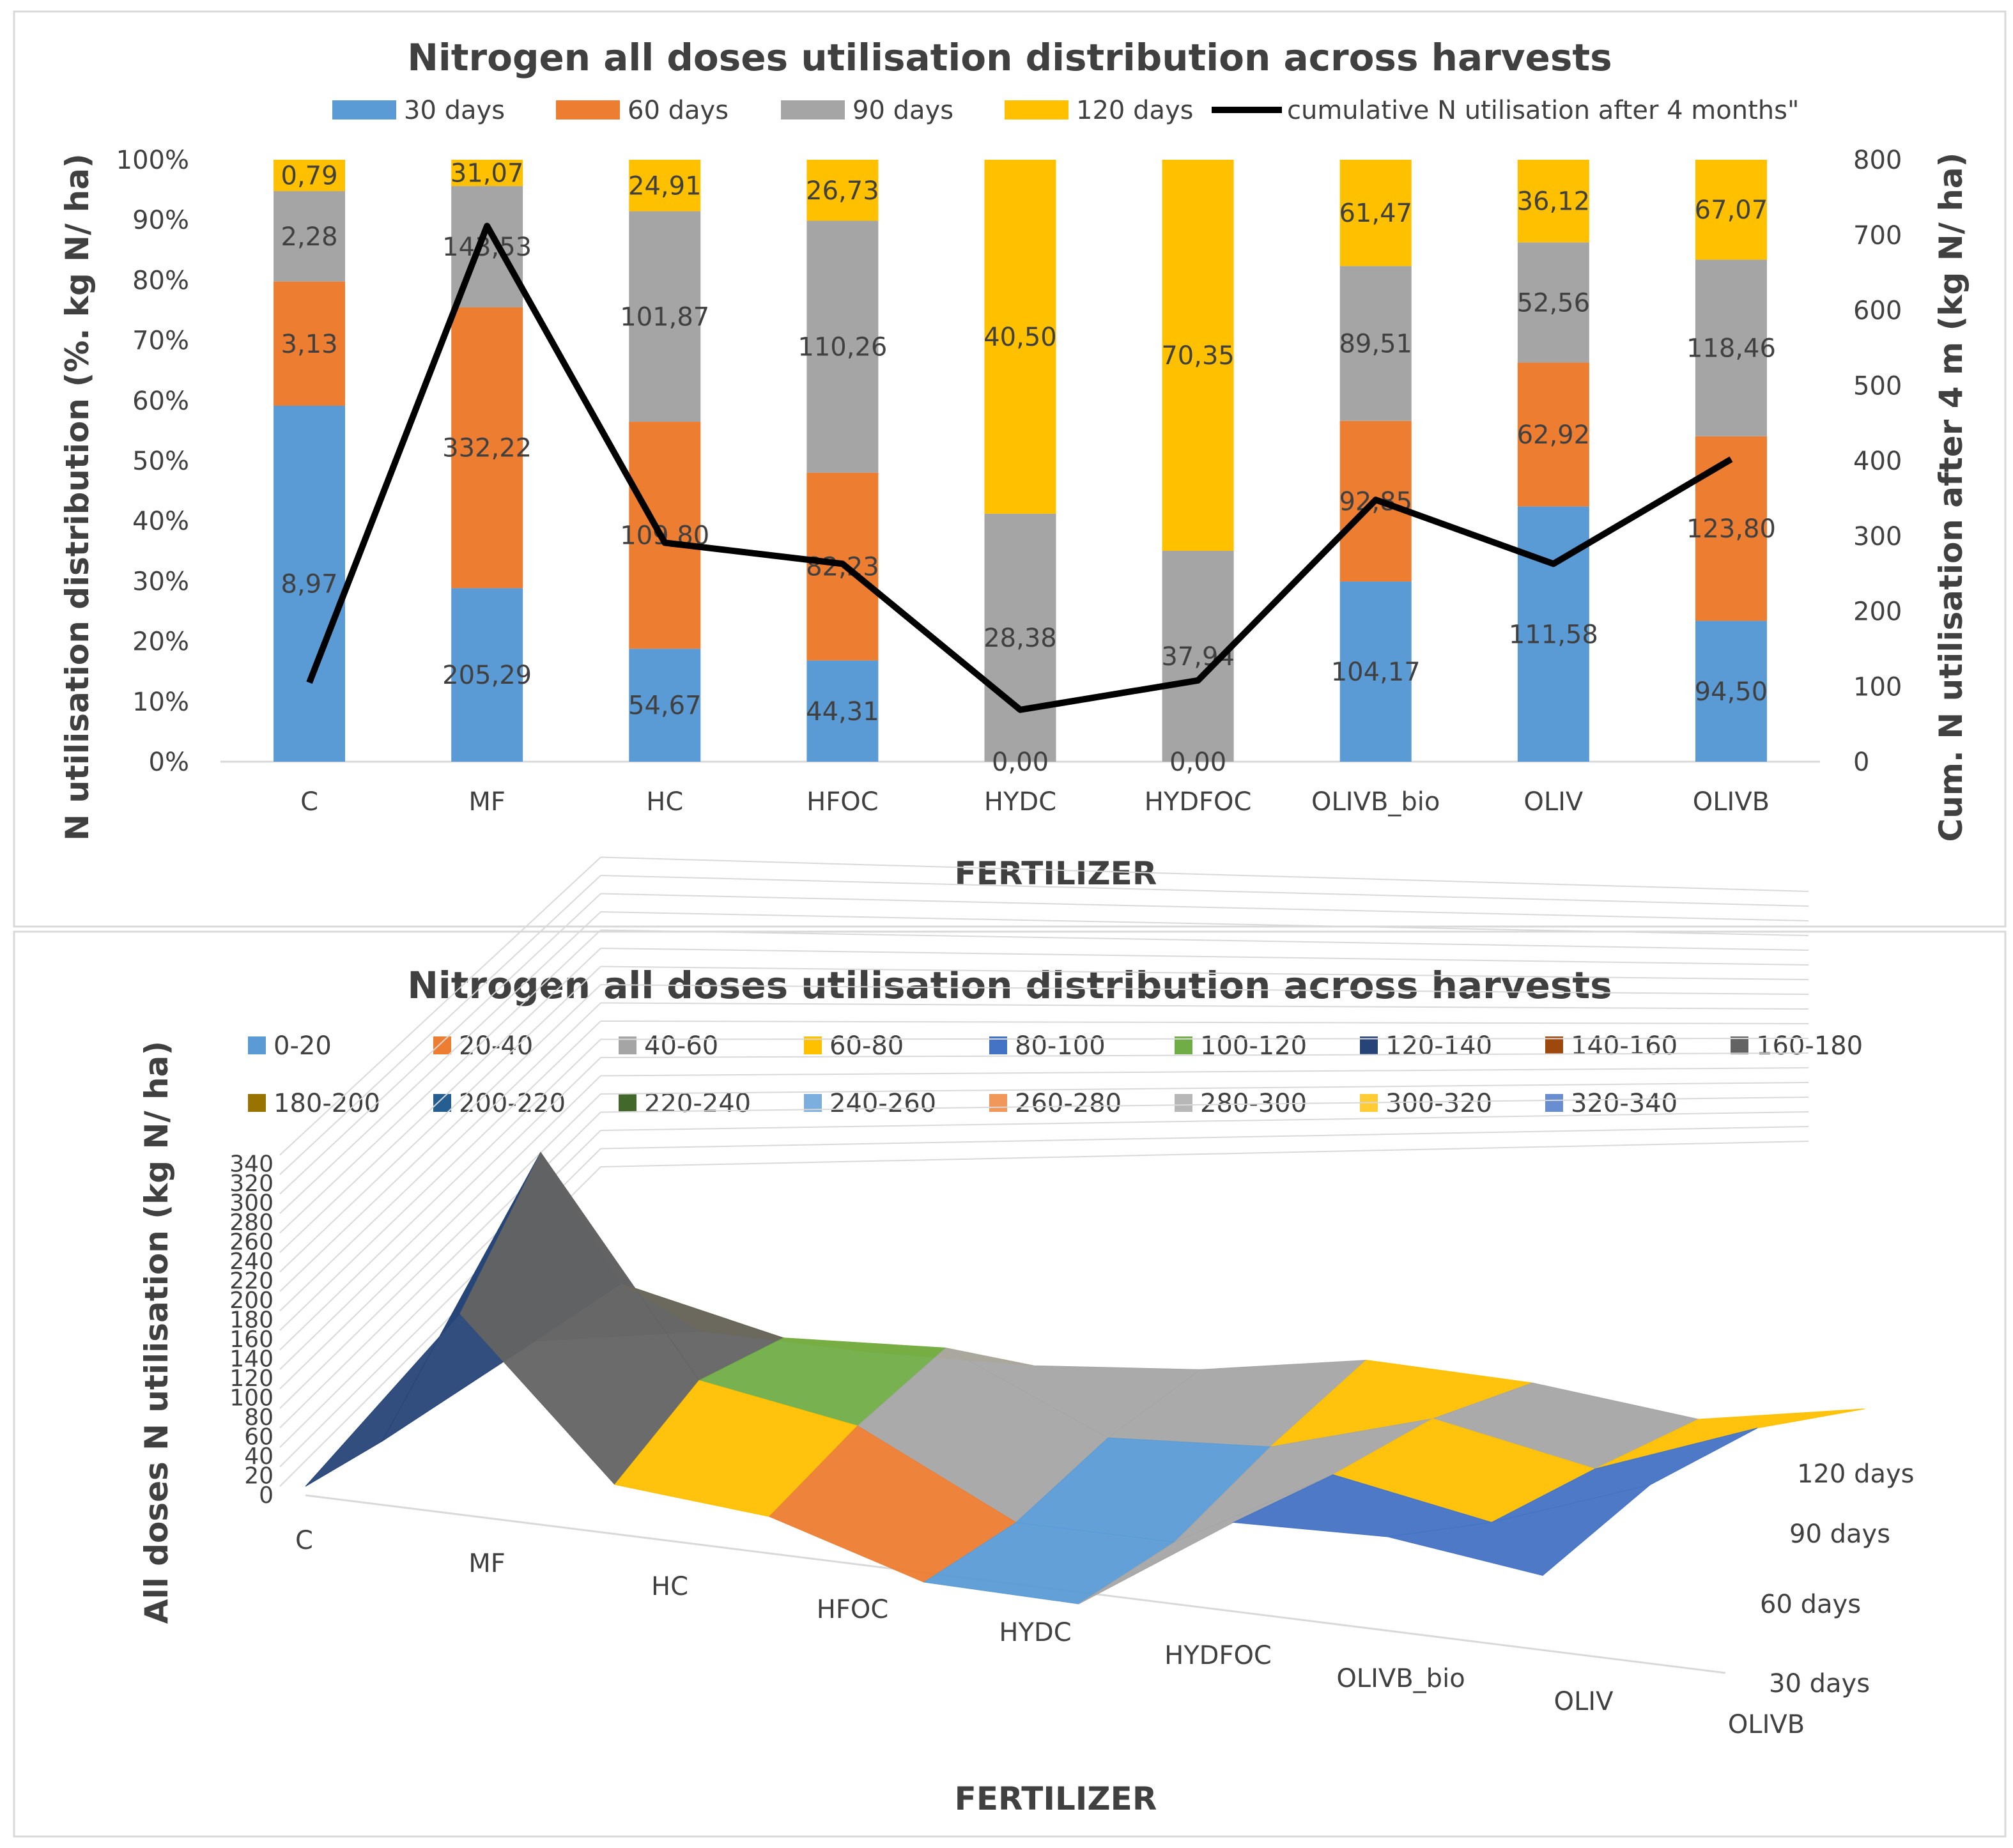  What do you see at coordinates (1837, 1578) in the screenshot?
I see `bottom-depth-axis-ticks: 30 days 60 days 90 days 120 days` at bounding box center [1837, 1578].